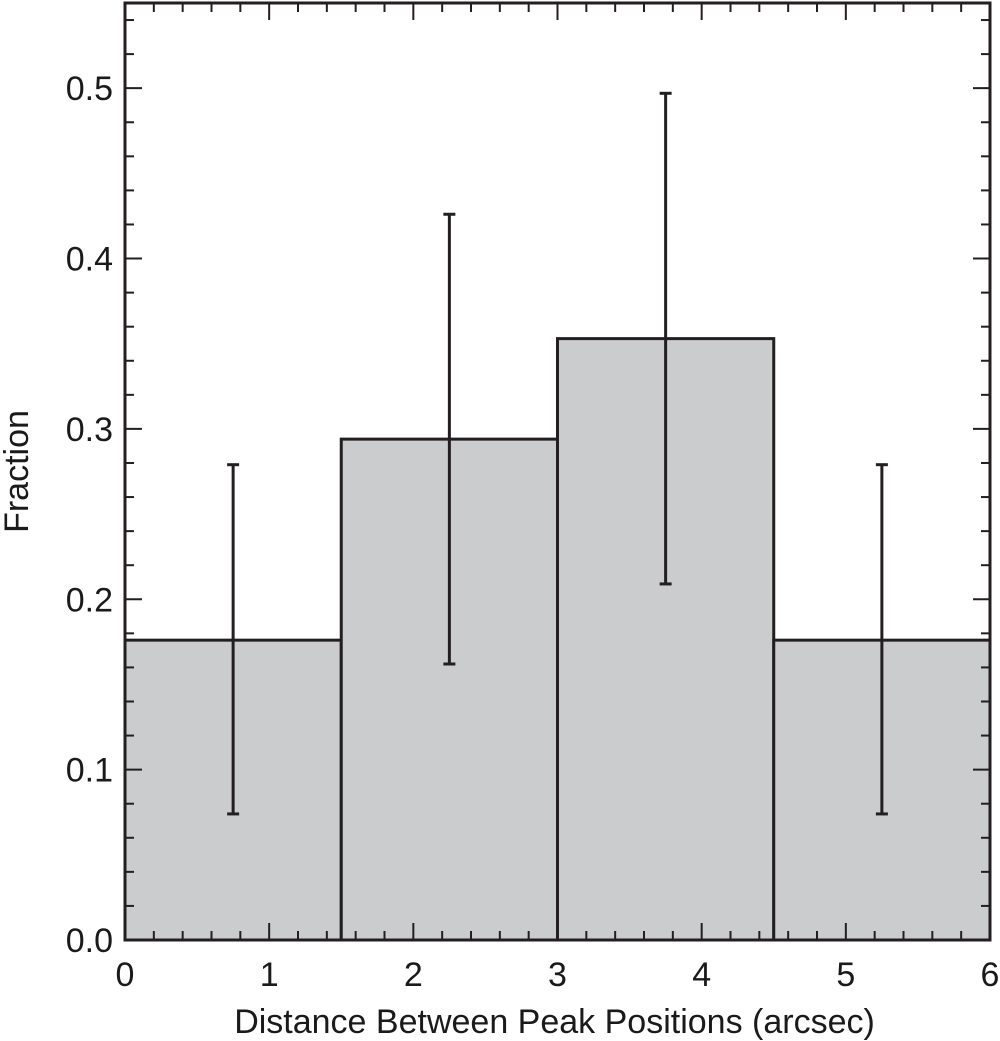 The width and height of the screenshot is (1000, 1041). Describe the element at coordinates (89, 260) in the screenshot. I see `y-tick-label: 0.4` at that location.